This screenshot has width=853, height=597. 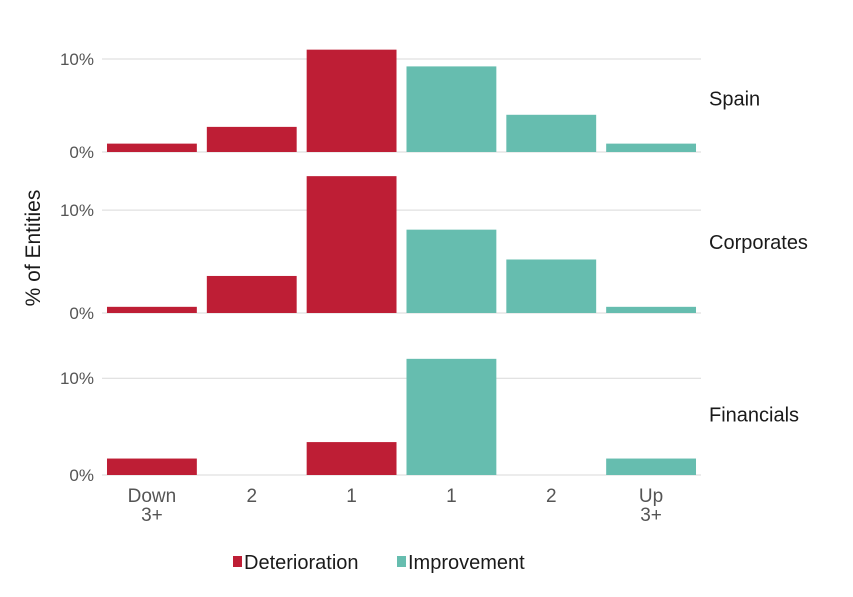 What do you see at coordinates (734, 100) in the screenshot?
I see `facet-label-spain: Spain` at bounding box center [734, 100].